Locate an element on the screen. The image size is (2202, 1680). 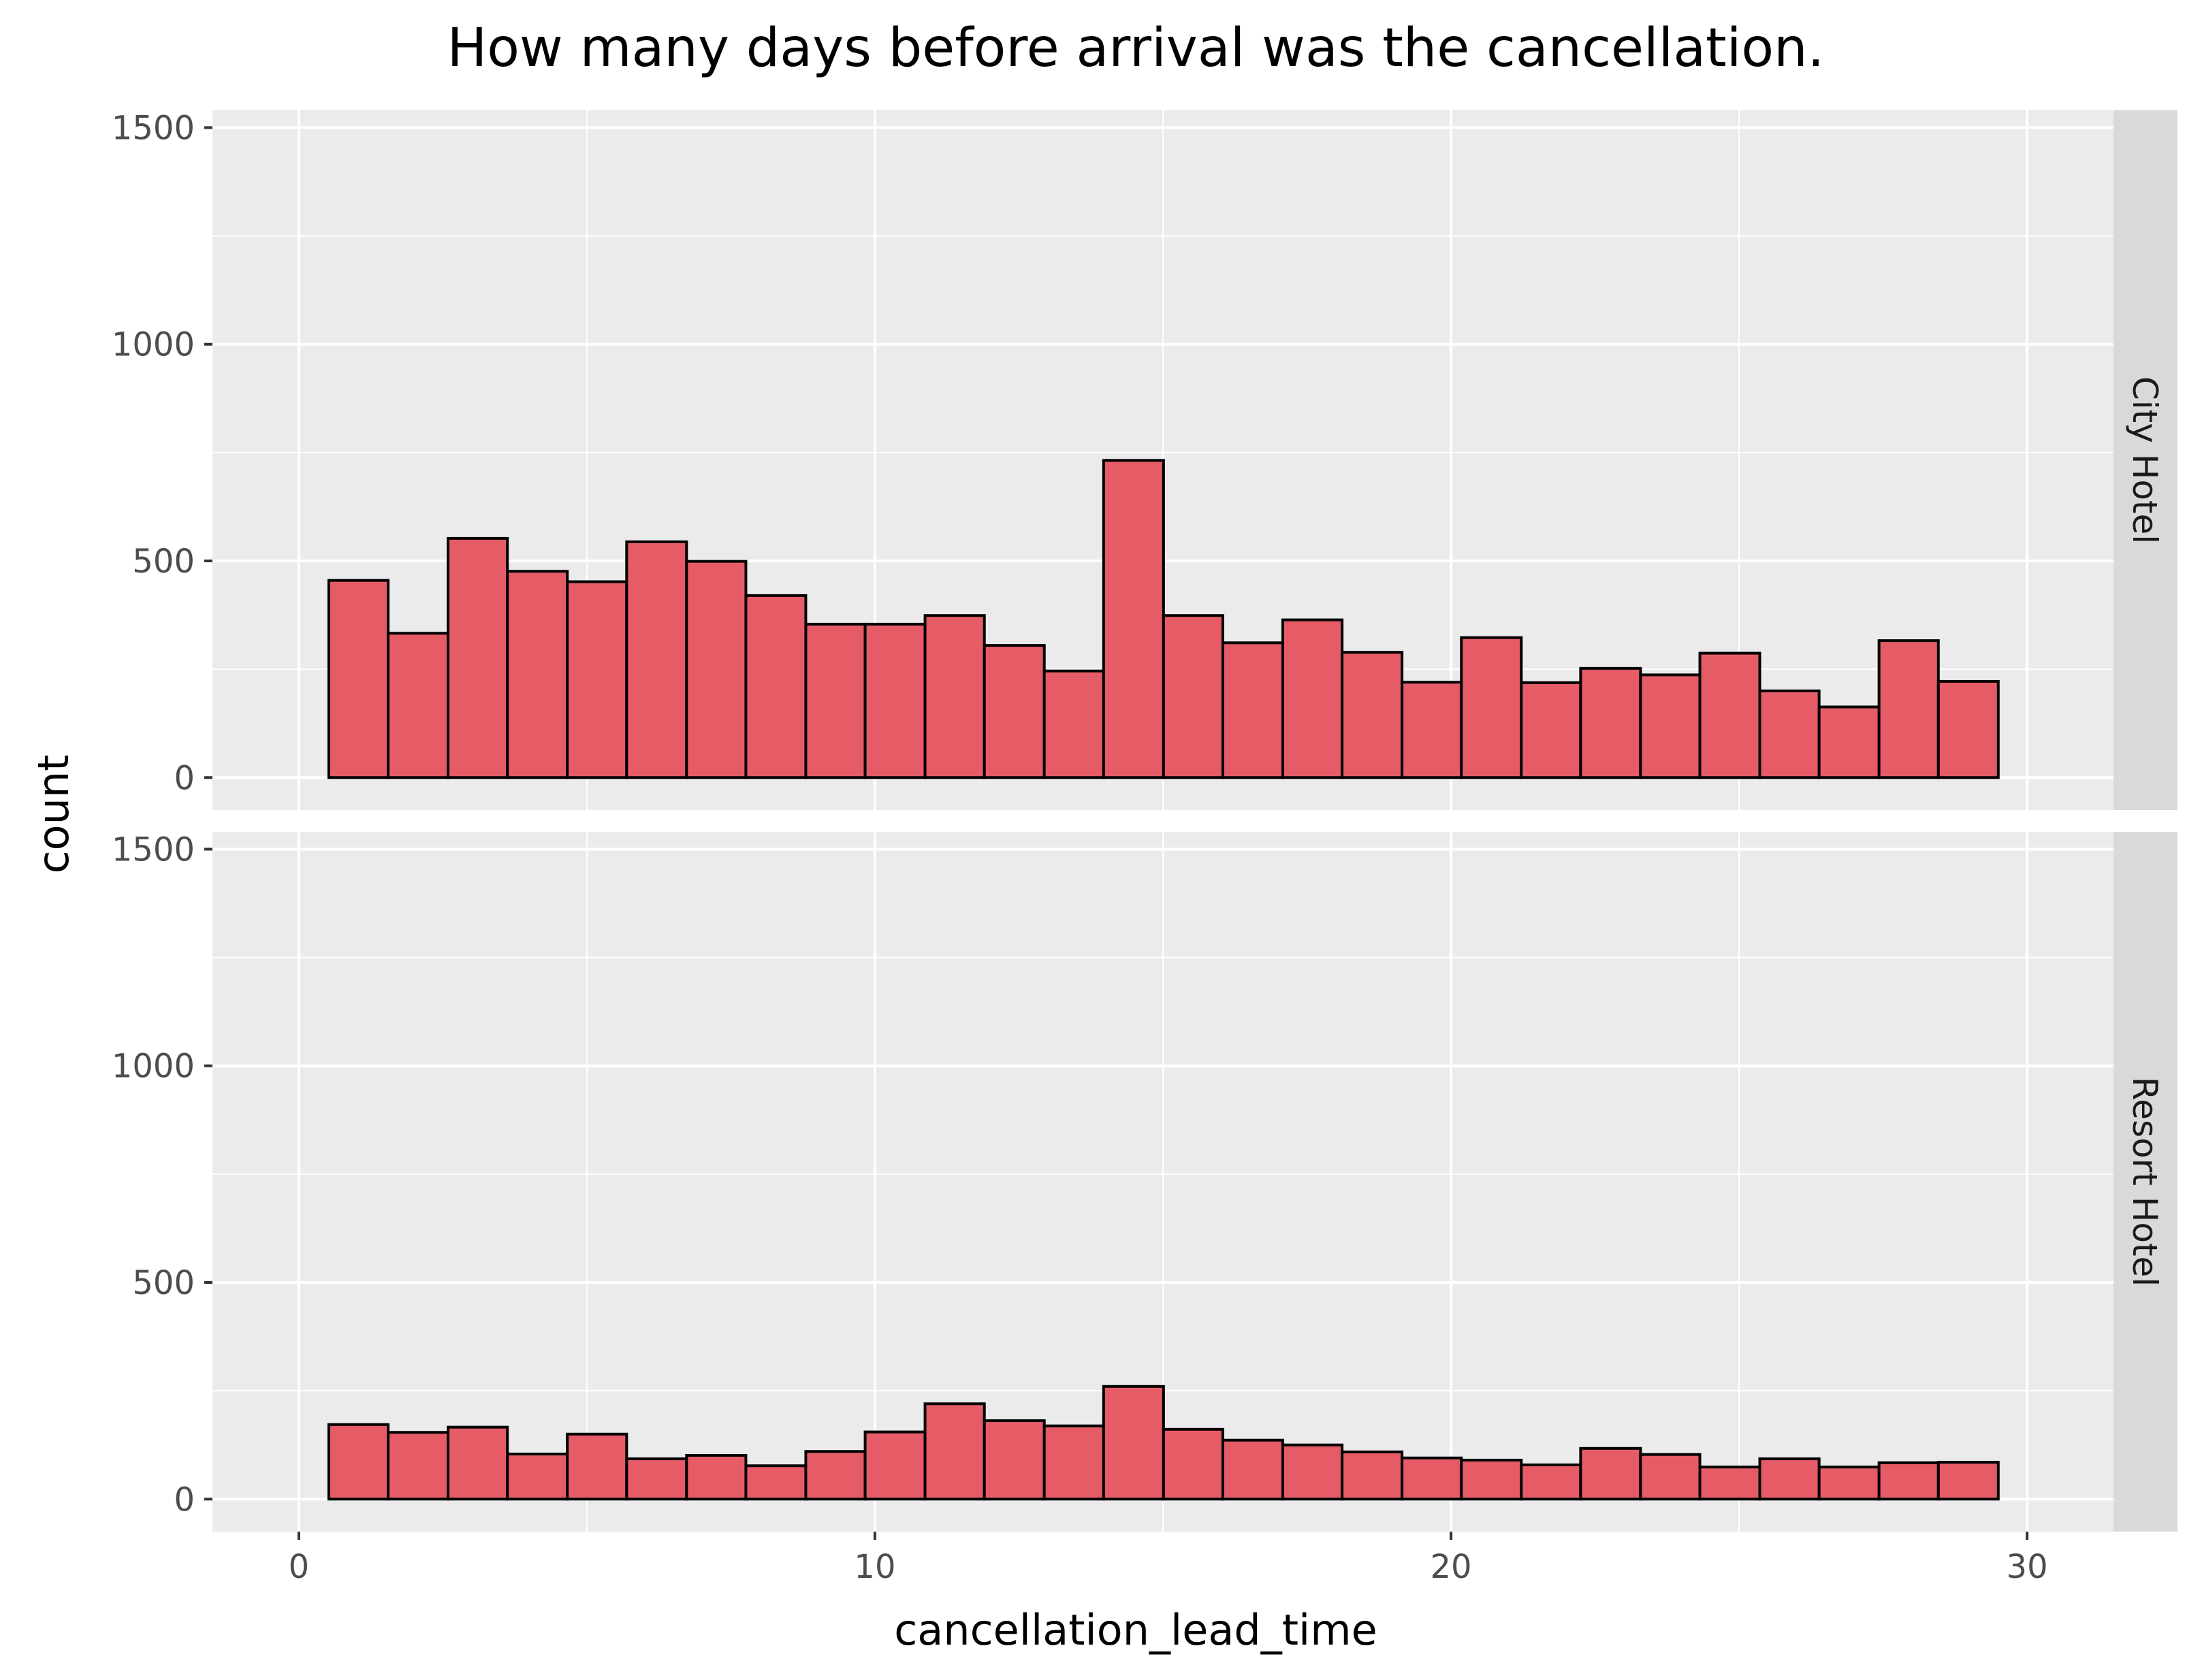
x-axis-label: cancellation_lead_time is located at coordinates (1135, 1630).